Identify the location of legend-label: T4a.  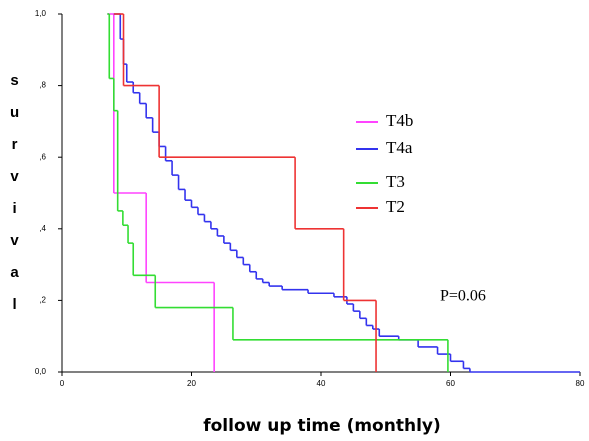
(399, 147).